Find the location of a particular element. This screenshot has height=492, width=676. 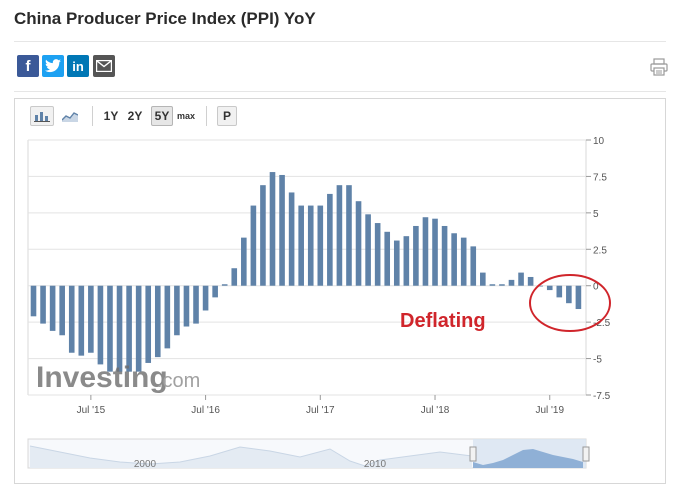

deflating-annotation: Deflating is located at coordinates (443, 321).